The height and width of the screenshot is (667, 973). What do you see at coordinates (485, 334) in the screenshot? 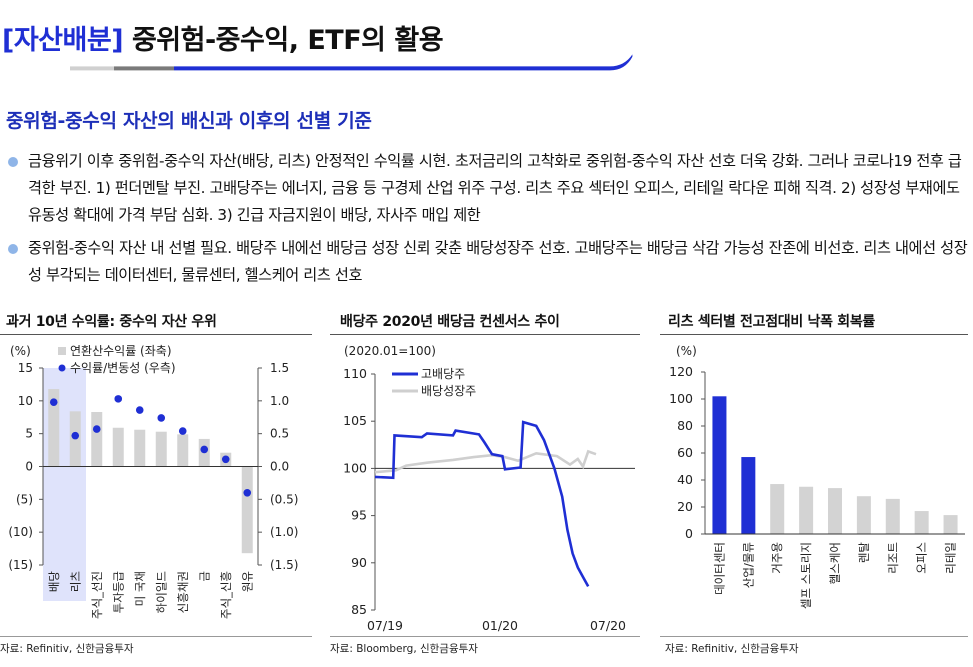
I see `chart2-title-rule` at bounding box center [485, 334].